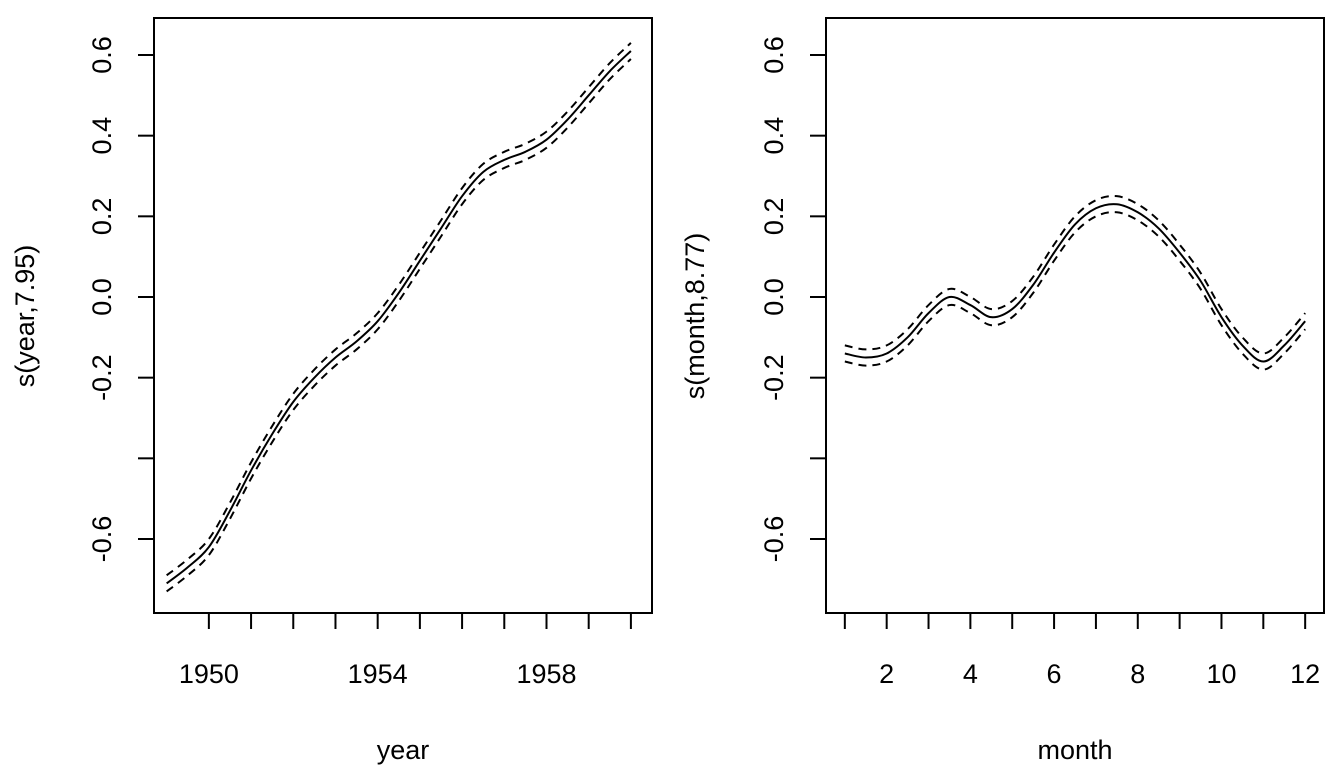 The height and width of the screenshot is (768, 1344). I want to click on month-smooth-line, so click(1075, 283).